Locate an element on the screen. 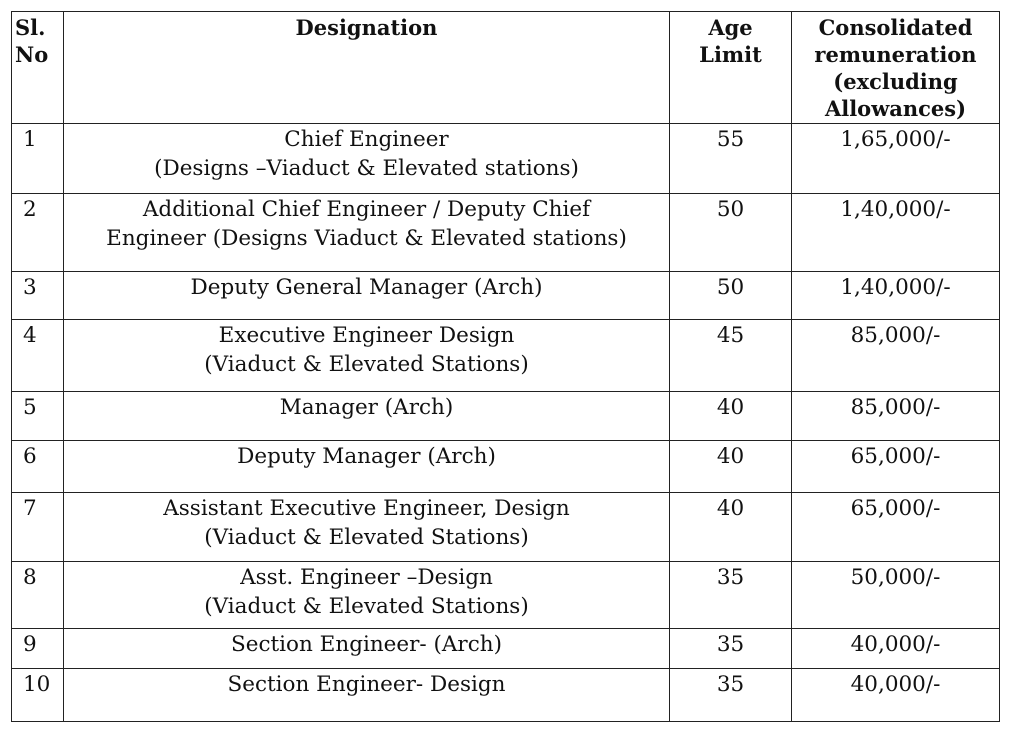 Image resolution: width=1012 pixels, height=737 pixels. designation-cell: Section Engineer- (Arch) is located at coordinates (366, 648).